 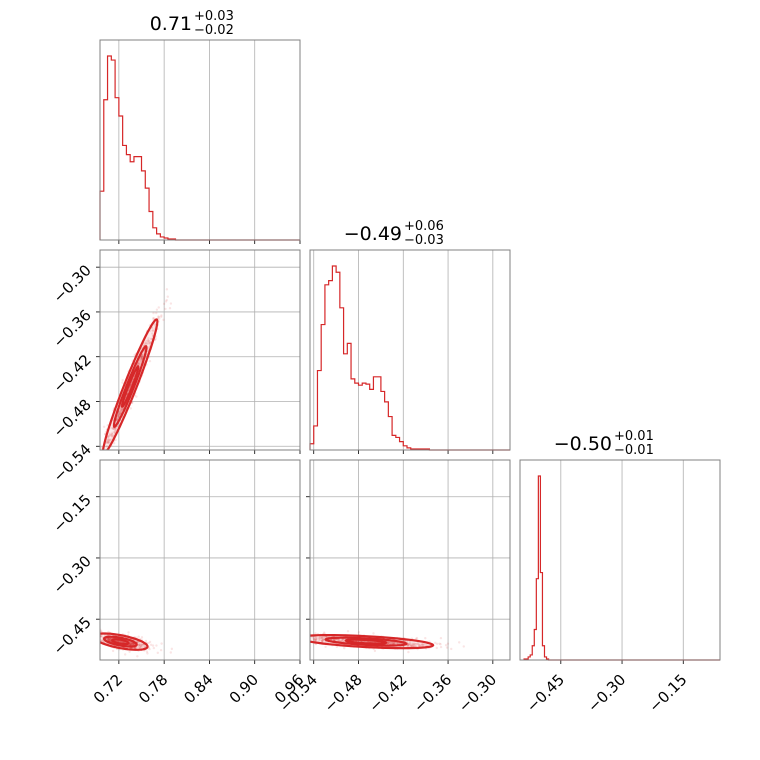 I want to click on histogram-step, so click(x=199, y=148).